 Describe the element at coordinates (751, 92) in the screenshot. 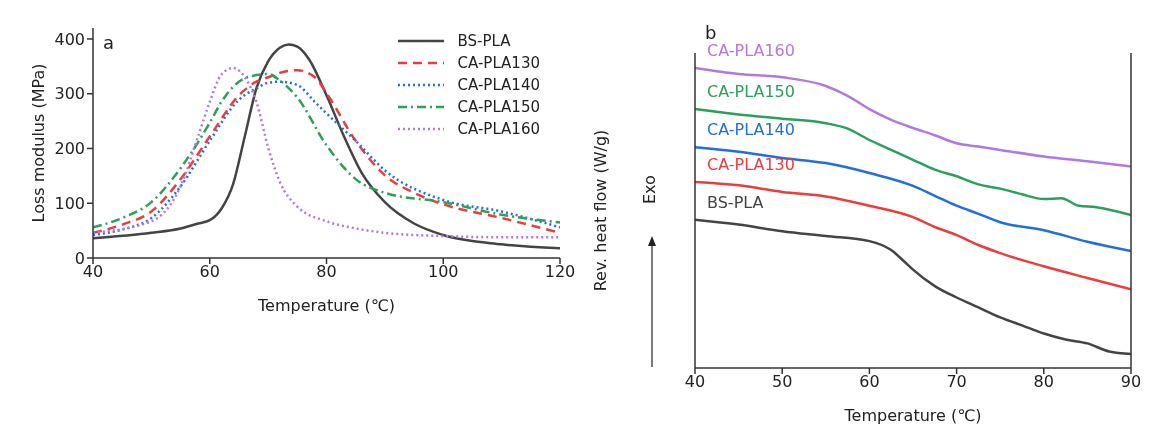

I see `series-label: CA-PLA150` at that location.